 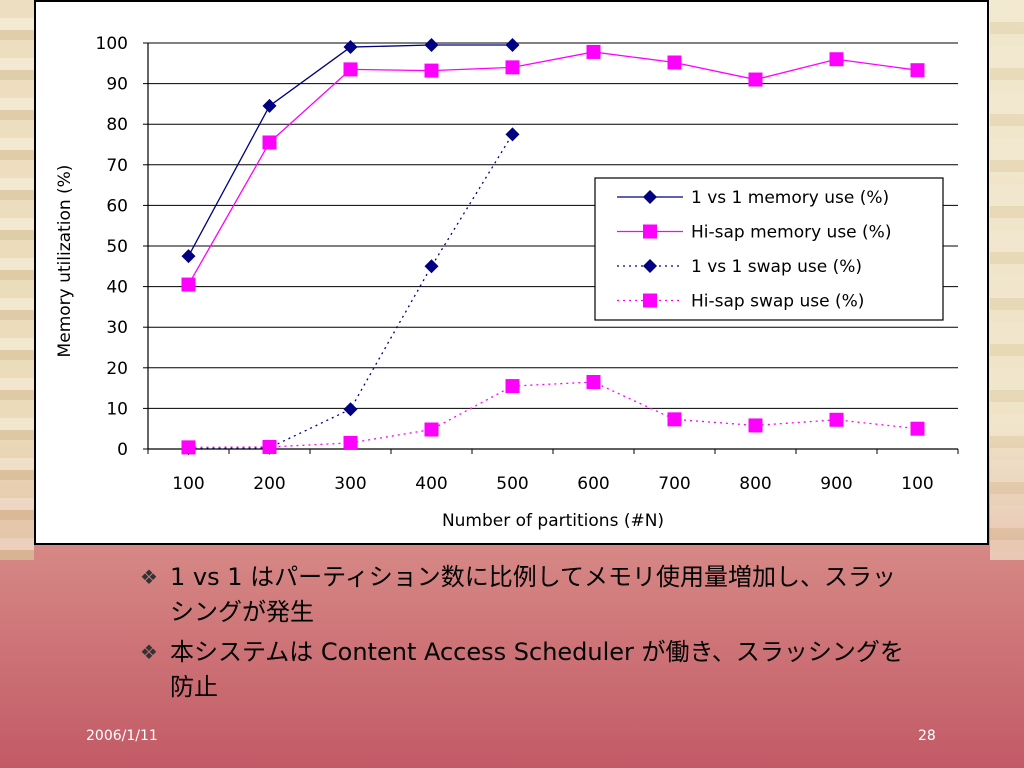 I want to click on legend-entry-label: Hi-sap memory use (%), so click(x=791, y=233).